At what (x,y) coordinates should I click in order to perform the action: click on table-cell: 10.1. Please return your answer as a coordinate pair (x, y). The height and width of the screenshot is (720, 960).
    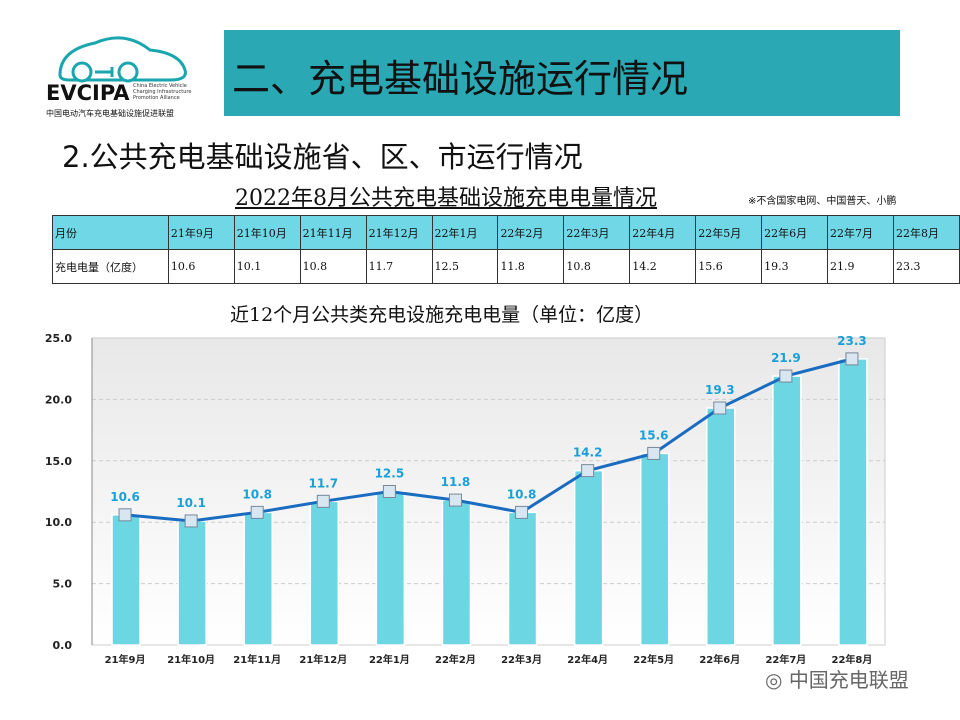
    Looking at the image, I should click on (267, 266).